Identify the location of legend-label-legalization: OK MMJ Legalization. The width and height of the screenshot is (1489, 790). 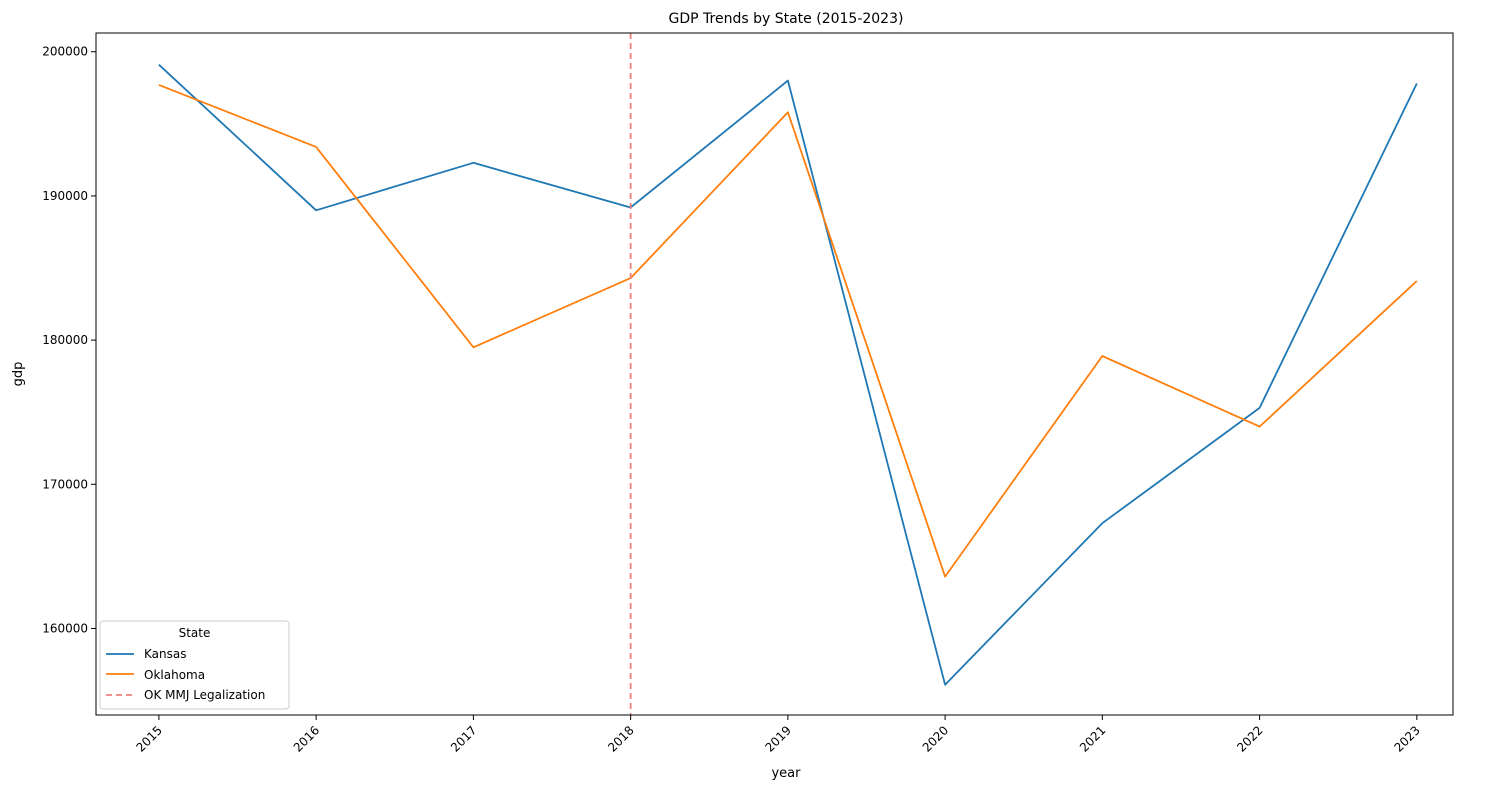
(204, 695).